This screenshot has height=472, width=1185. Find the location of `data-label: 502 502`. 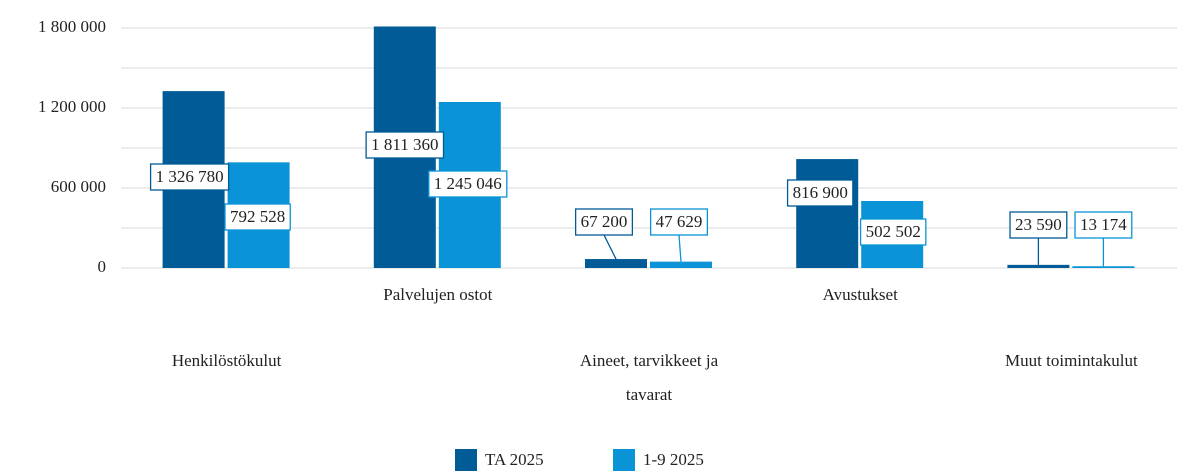

data-label: 502 502 is located at coordinates (893, 232).